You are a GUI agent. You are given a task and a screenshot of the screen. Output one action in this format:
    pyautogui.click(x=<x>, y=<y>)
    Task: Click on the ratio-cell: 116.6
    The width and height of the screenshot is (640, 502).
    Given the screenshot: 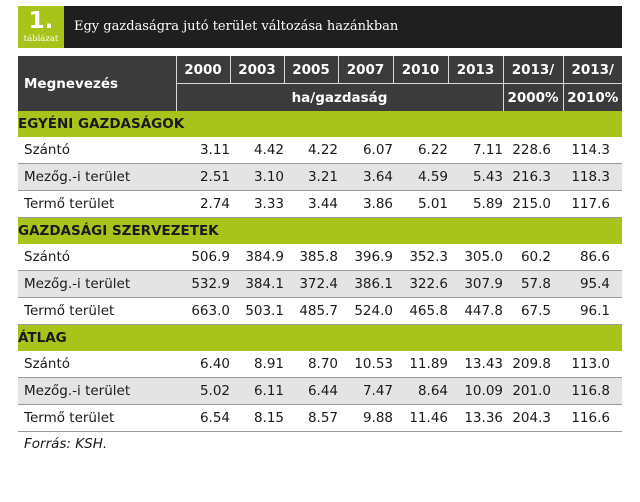 What is the action you would take?
    pyautogui.click(x=592, y=418)
    